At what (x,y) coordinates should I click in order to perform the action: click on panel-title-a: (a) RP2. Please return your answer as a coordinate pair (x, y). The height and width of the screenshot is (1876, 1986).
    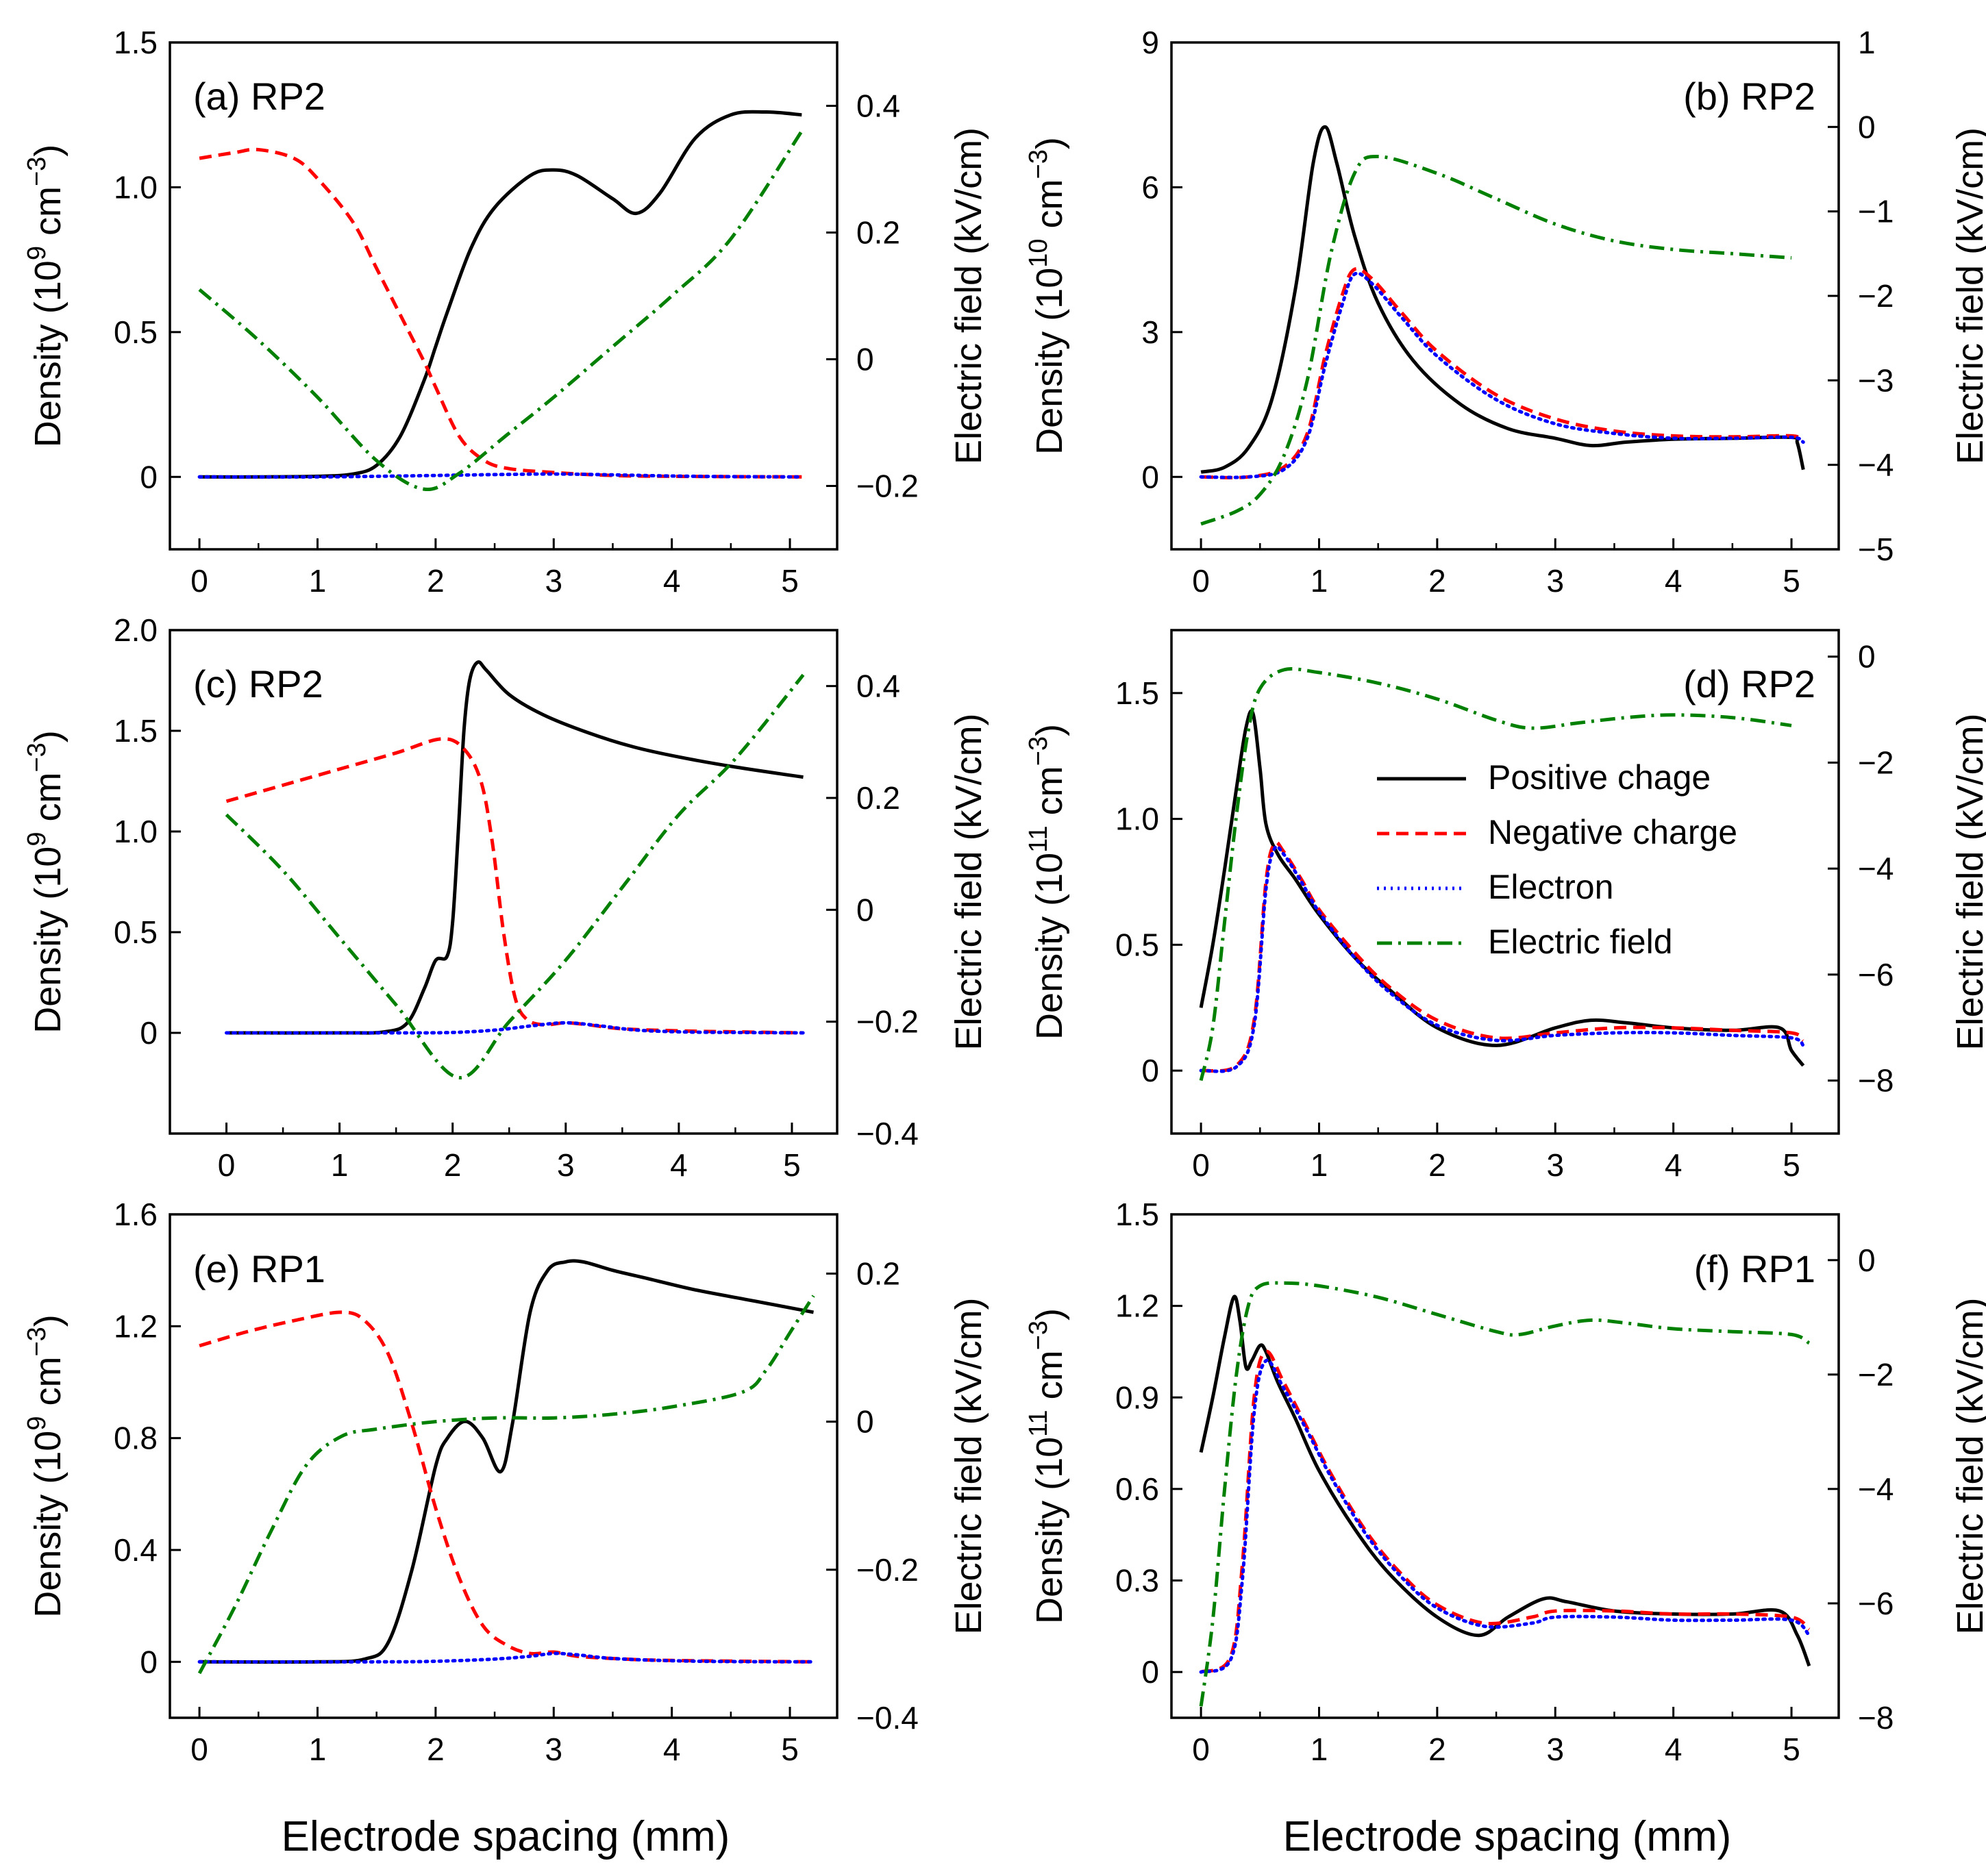
    Looking at the image, I should click on (259, 96).